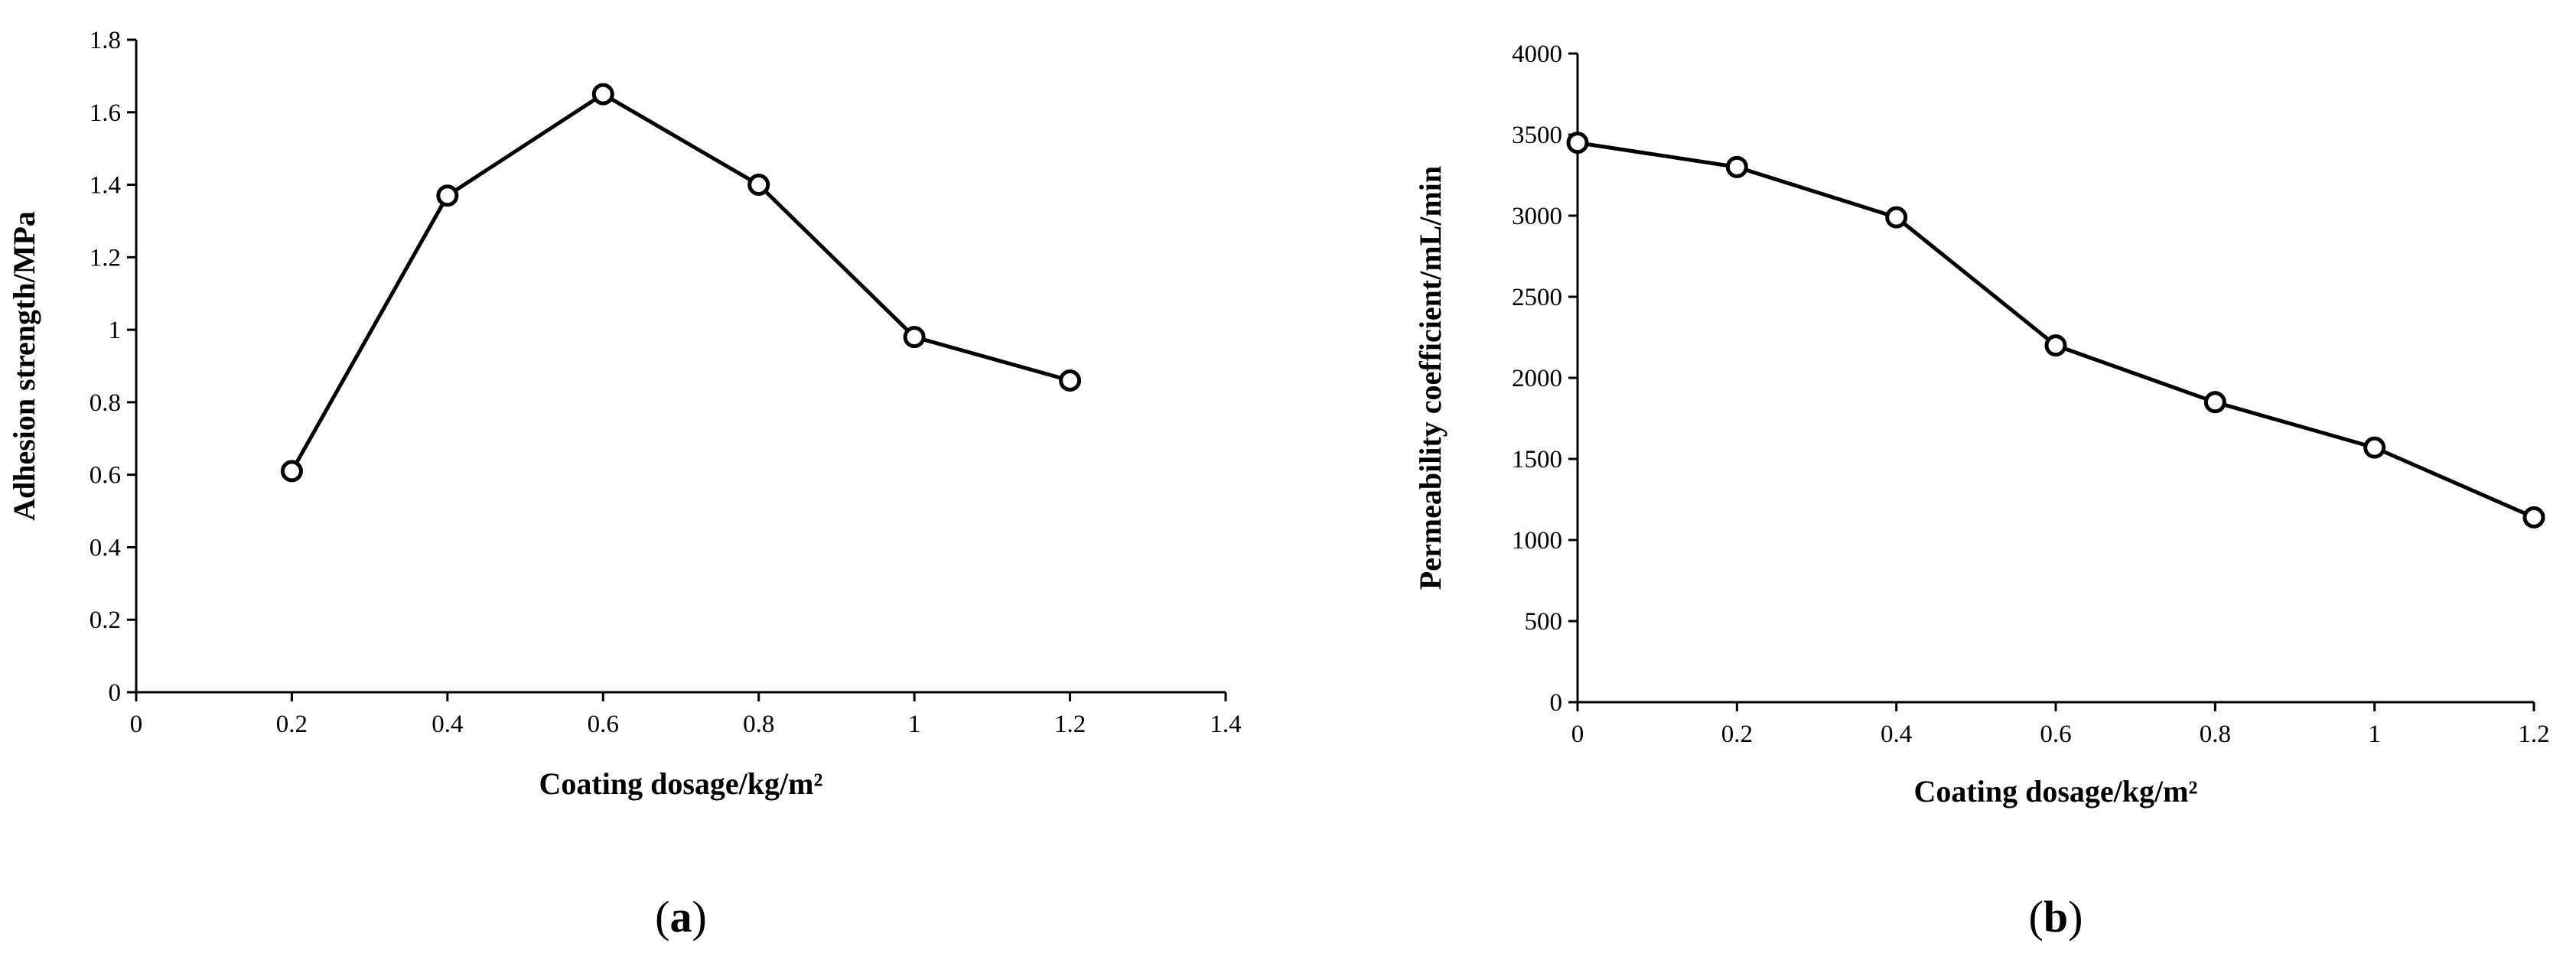  What do you see at coordinates (2375, 734) in the screenshot?
I see `chart-b-x-tick-label: 1` at bounding box center [2375, 734].